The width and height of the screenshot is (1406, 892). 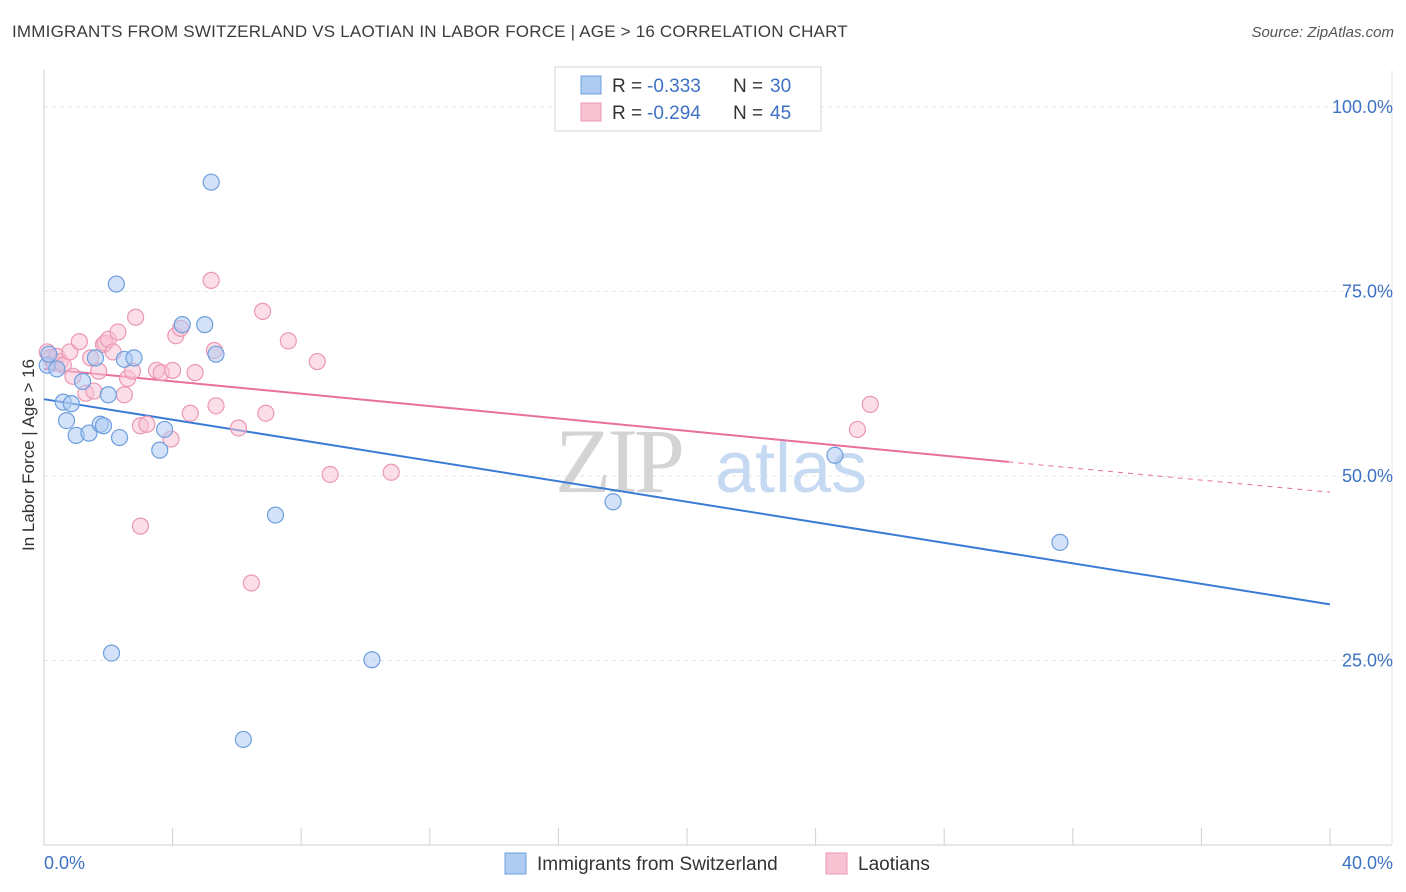 What do you see at coordinates (526, 415) in the screenshot?
I see `trend-line-laotians` at bounding box center [526, 415].